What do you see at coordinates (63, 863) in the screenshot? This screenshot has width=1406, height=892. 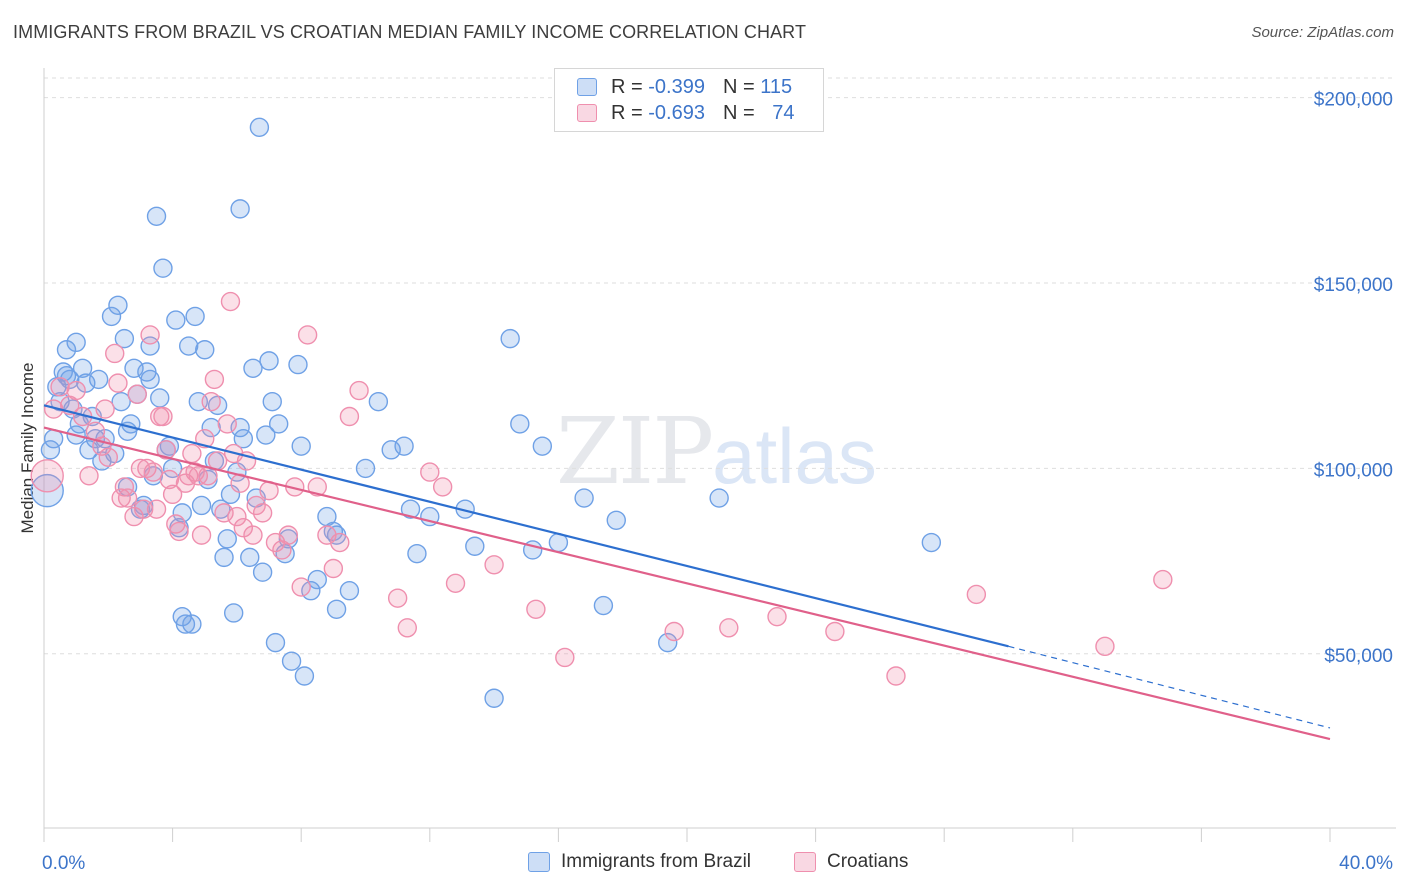 I see `x-tick-label-min: 0.0%` at bounding box center [63, 863].